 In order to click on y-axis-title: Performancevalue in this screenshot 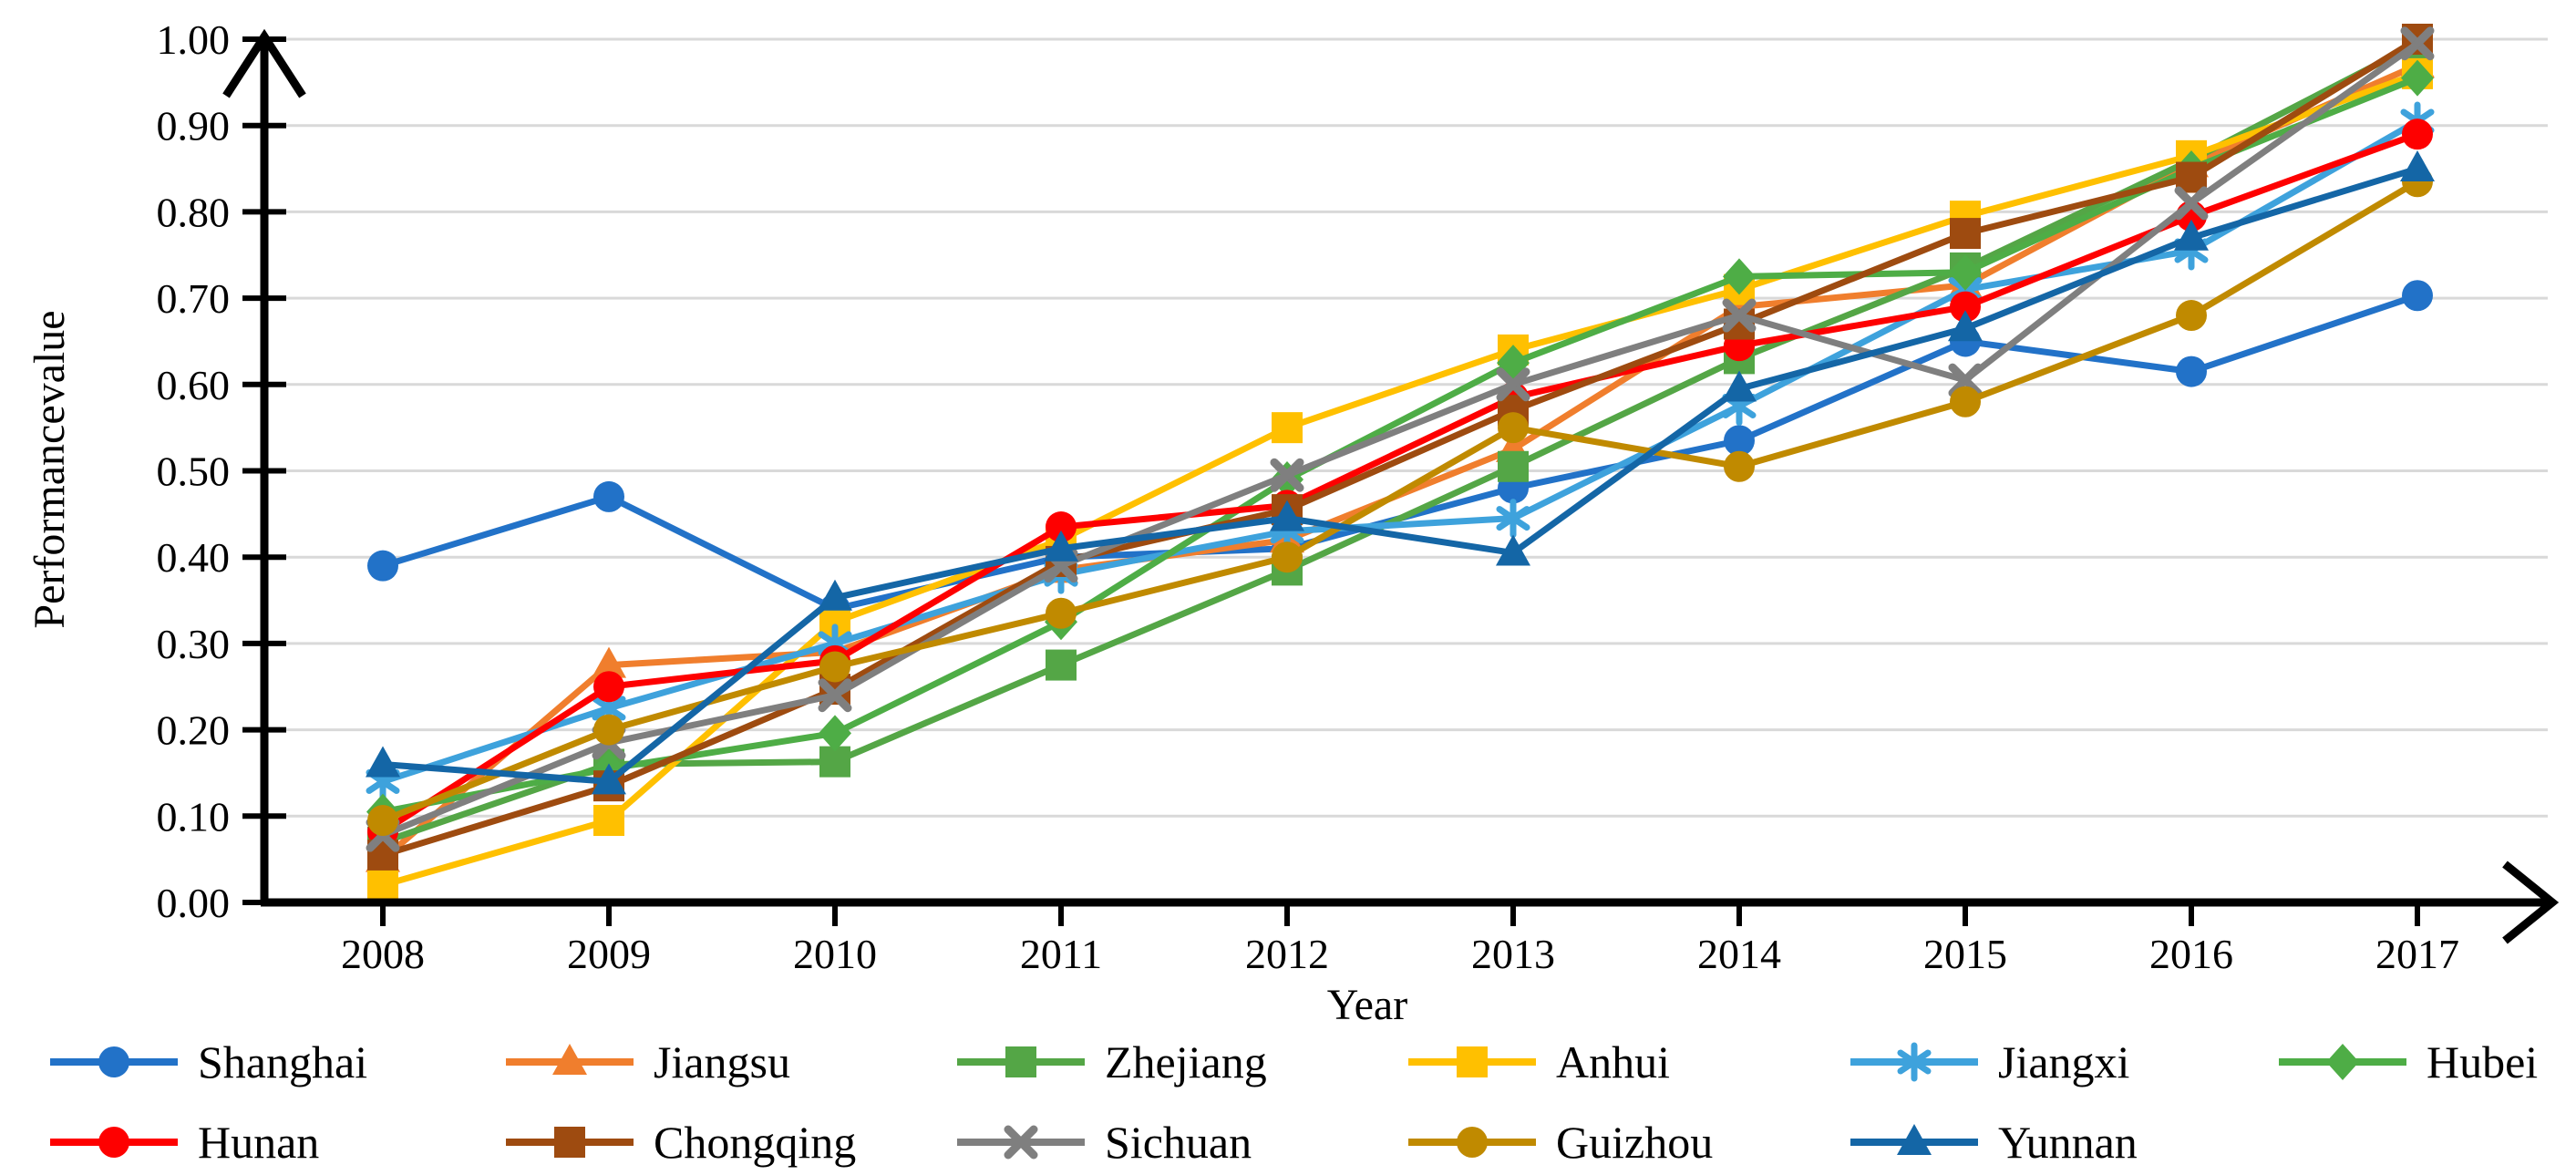, I will do `click(50, 469)`.